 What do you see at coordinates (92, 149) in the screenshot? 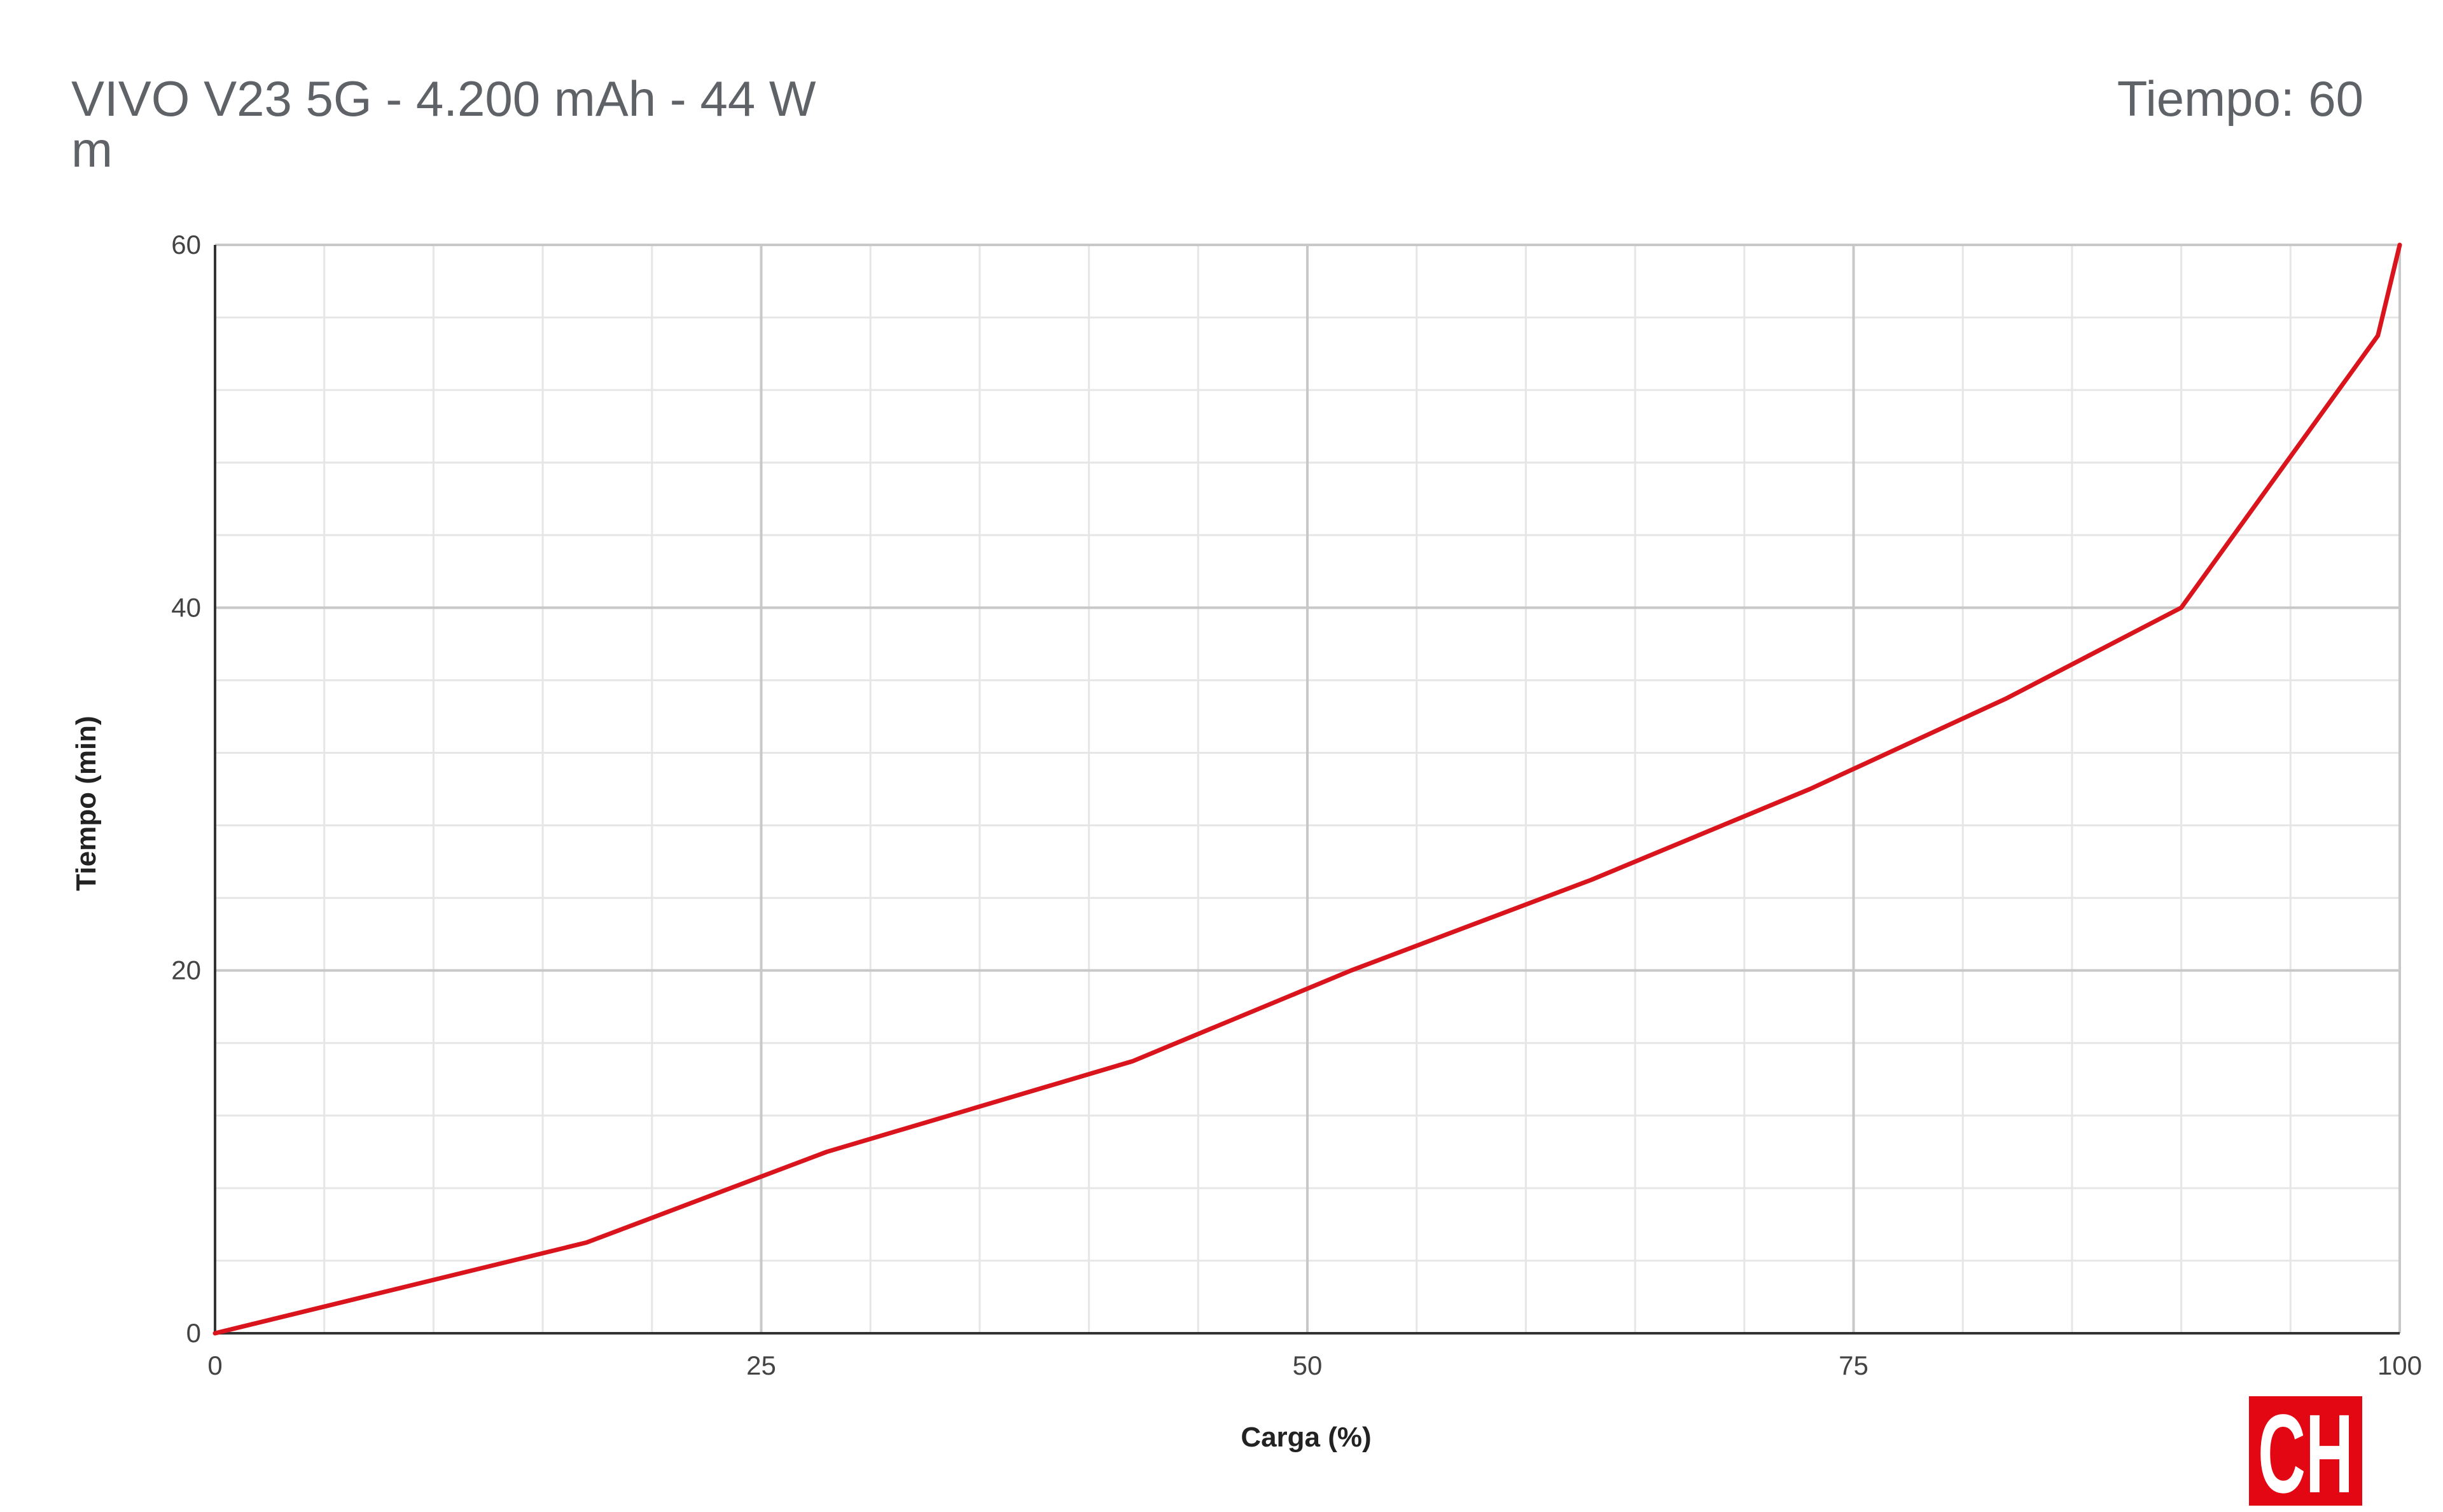
I see `chart-title-line2: m` at bounding box center [92, 149].